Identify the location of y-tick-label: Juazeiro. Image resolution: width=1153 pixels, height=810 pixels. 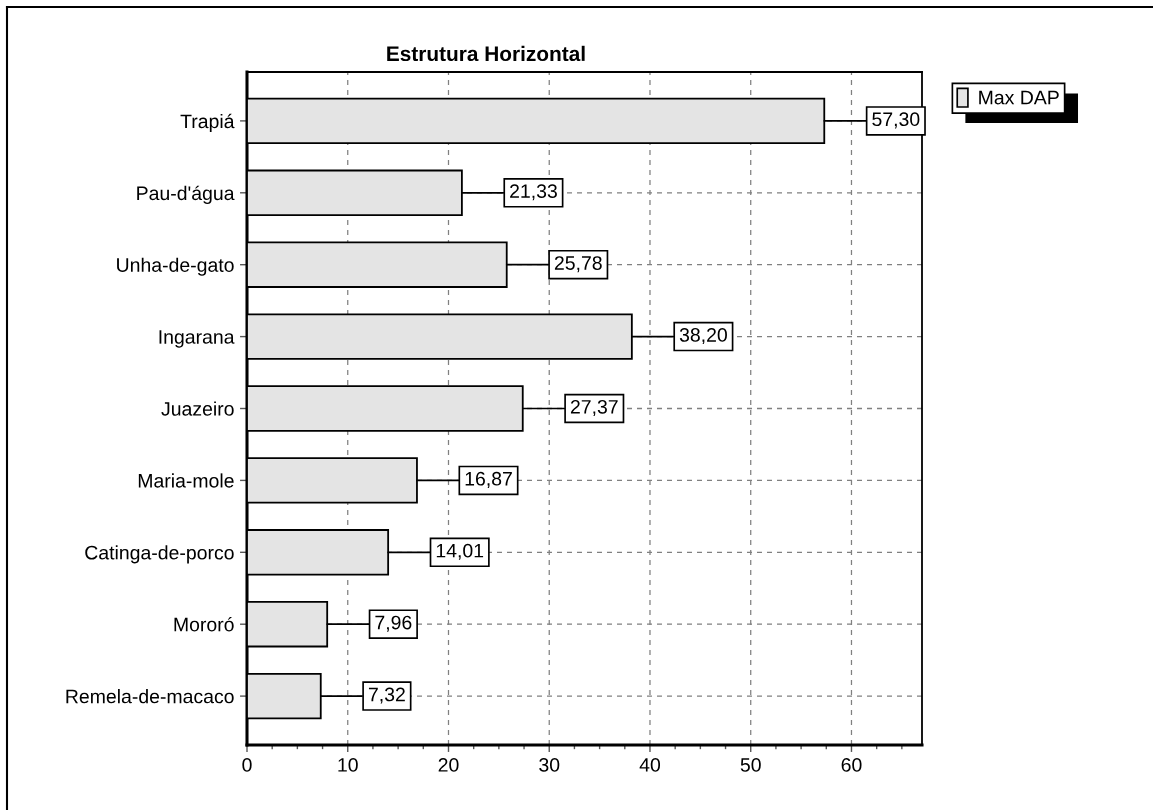
(197, 408).